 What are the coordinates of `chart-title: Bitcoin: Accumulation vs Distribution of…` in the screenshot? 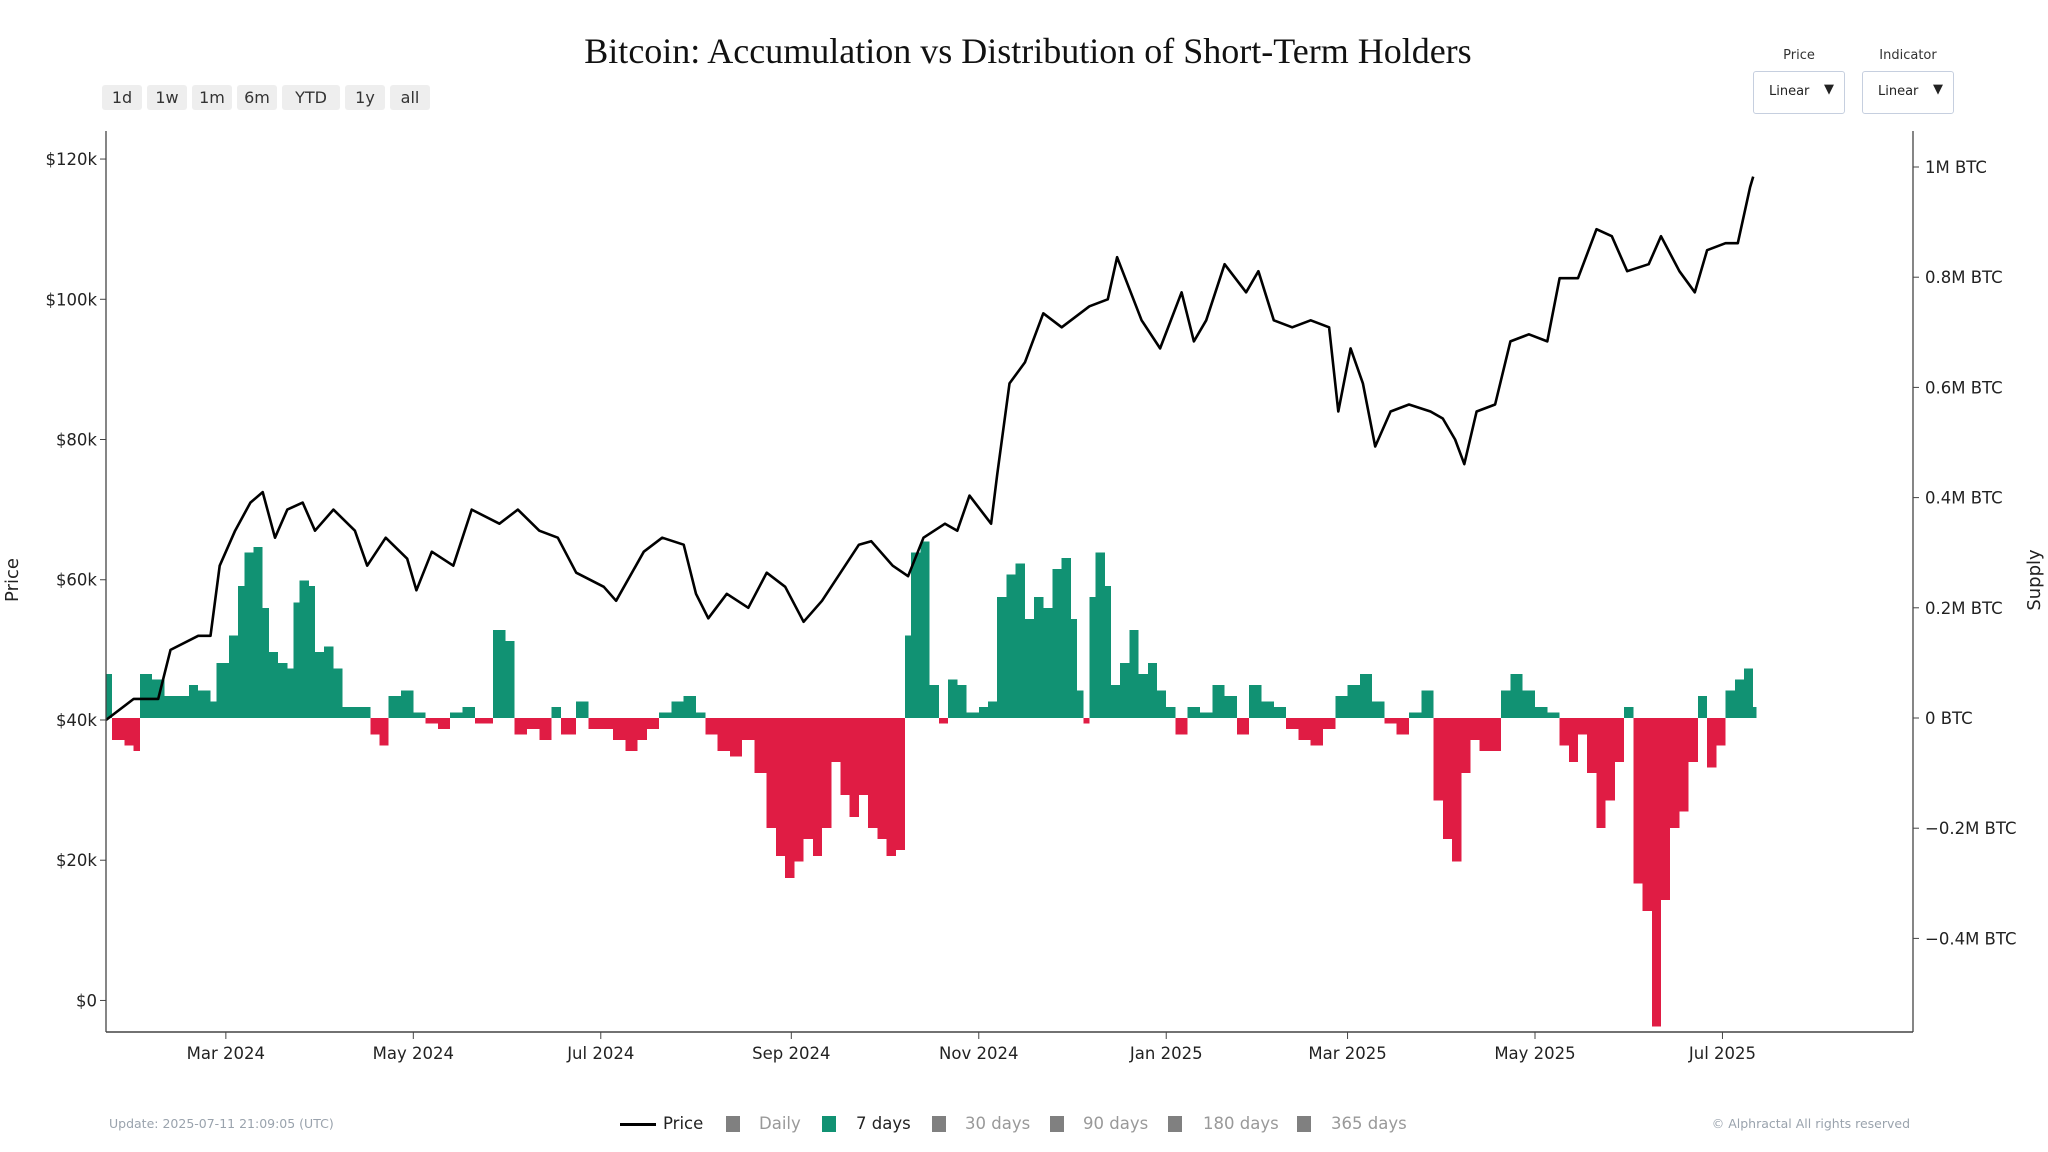 It's located at (1028, 51).